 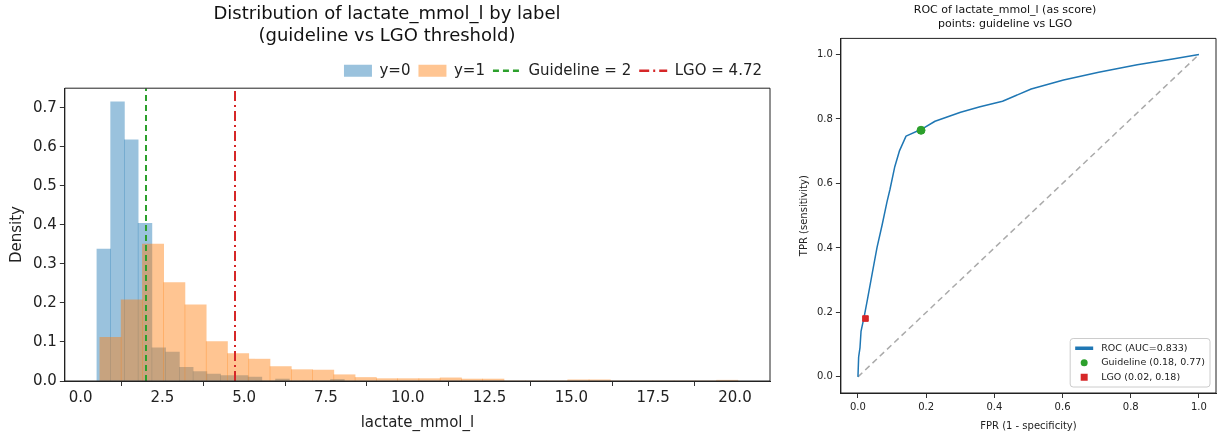 I want to click on x-axis-title: FPR (1 - specificity), so click(x=1028, y=425).